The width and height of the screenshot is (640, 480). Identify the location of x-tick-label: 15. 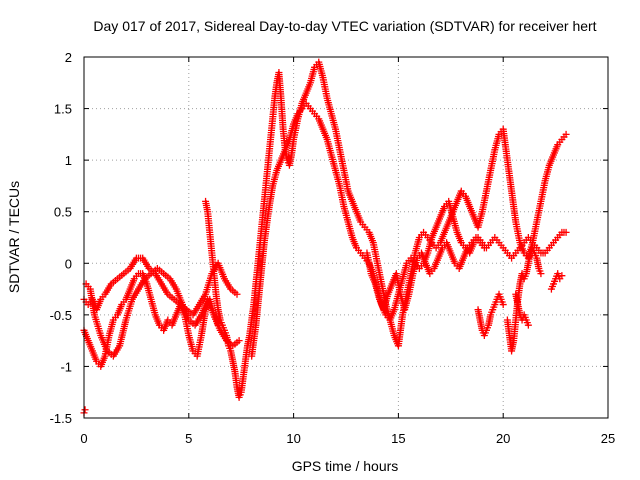
(398, 438).